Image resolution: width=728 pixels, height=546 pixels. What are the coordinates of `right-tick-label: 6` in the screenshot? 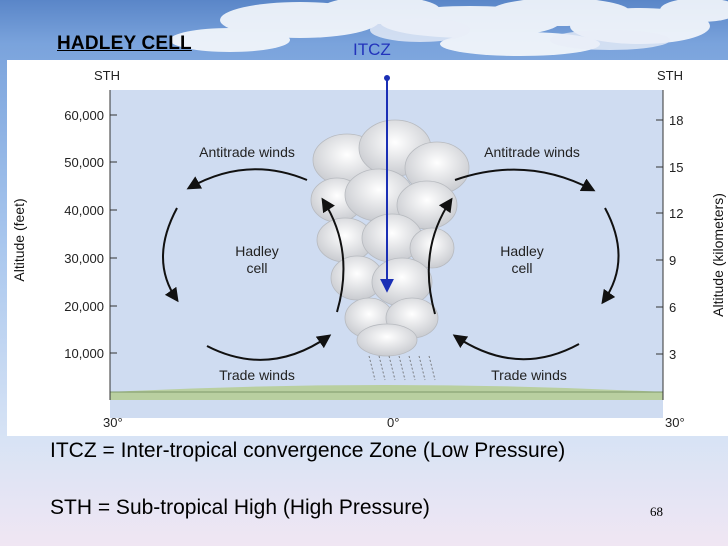 It's located at (672, 307).